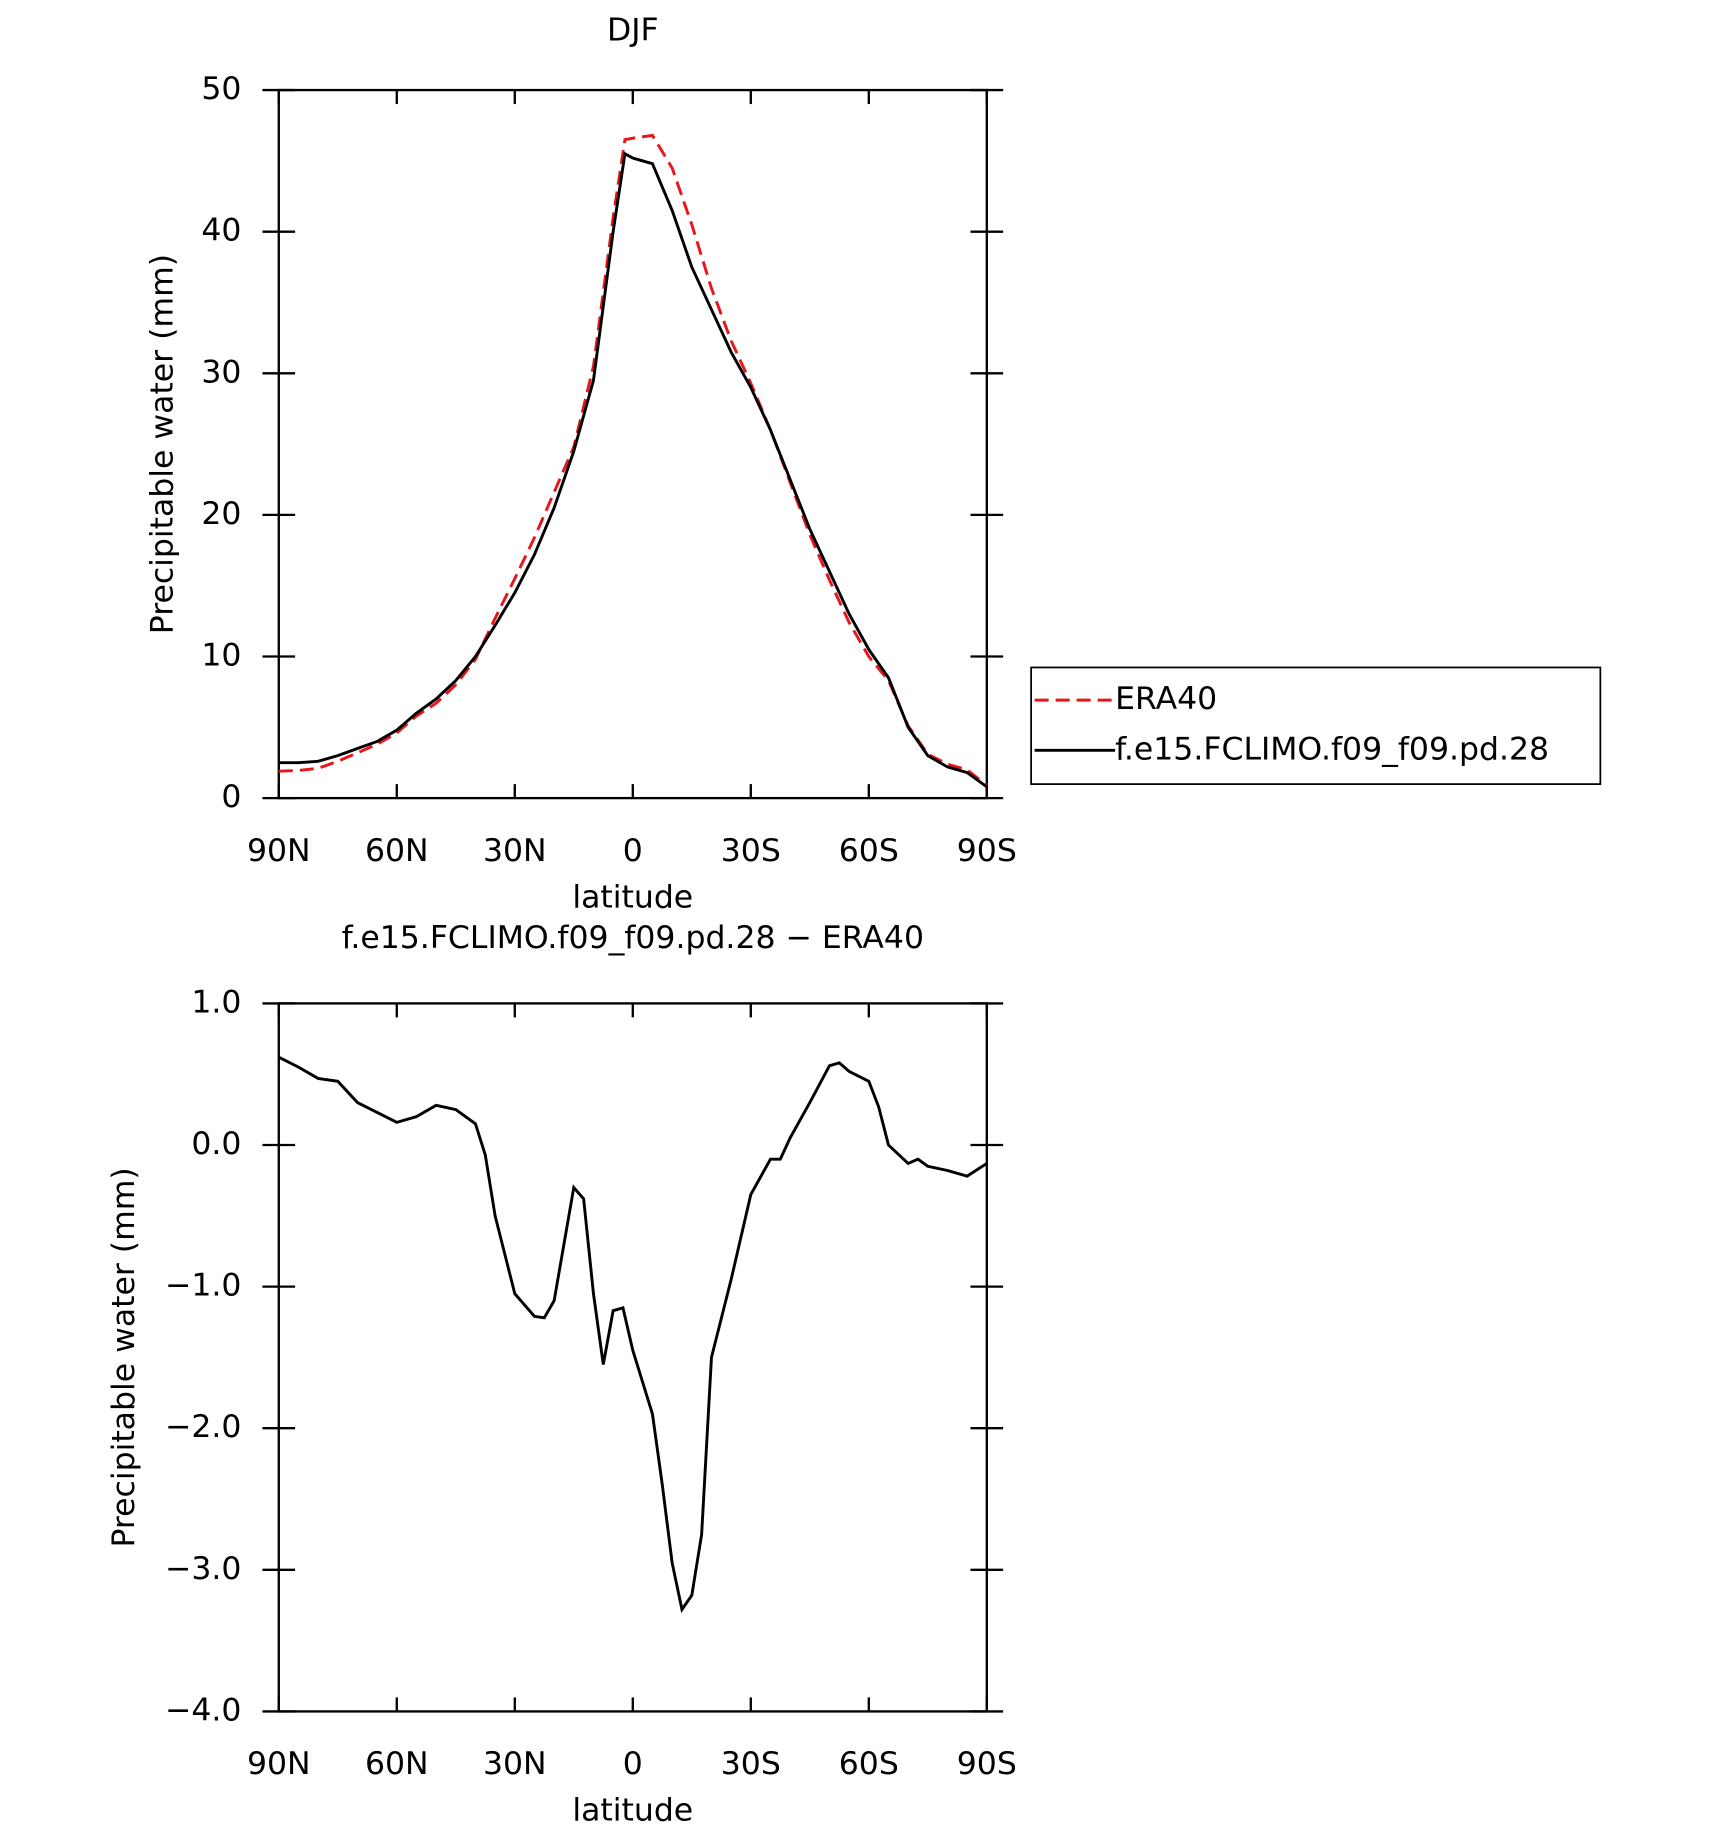 The image size is (1710, 1833). What do you see at coordinates (221, 231) in the screenshot?
I see `y-tick-label: 40` at bounding box center [221, 231].